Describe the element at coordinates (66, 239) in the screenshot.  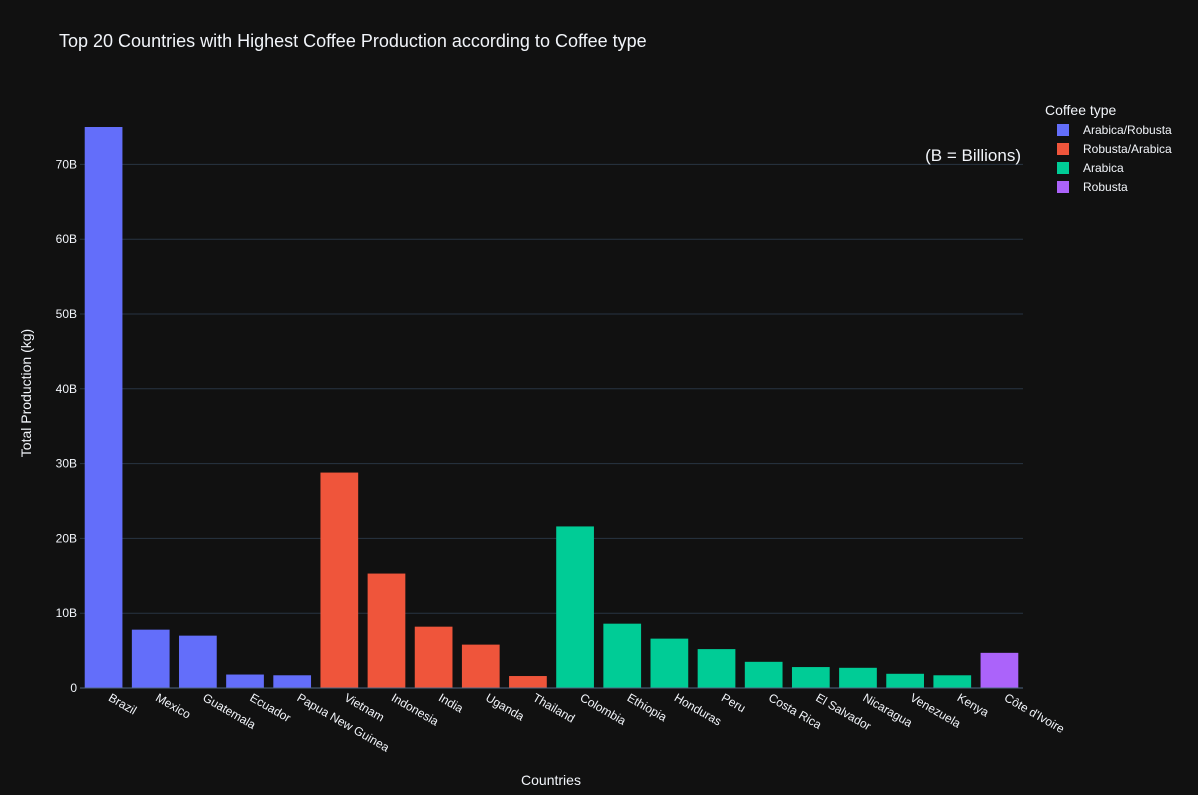
I see `y-tick-label: 60B` at that location.